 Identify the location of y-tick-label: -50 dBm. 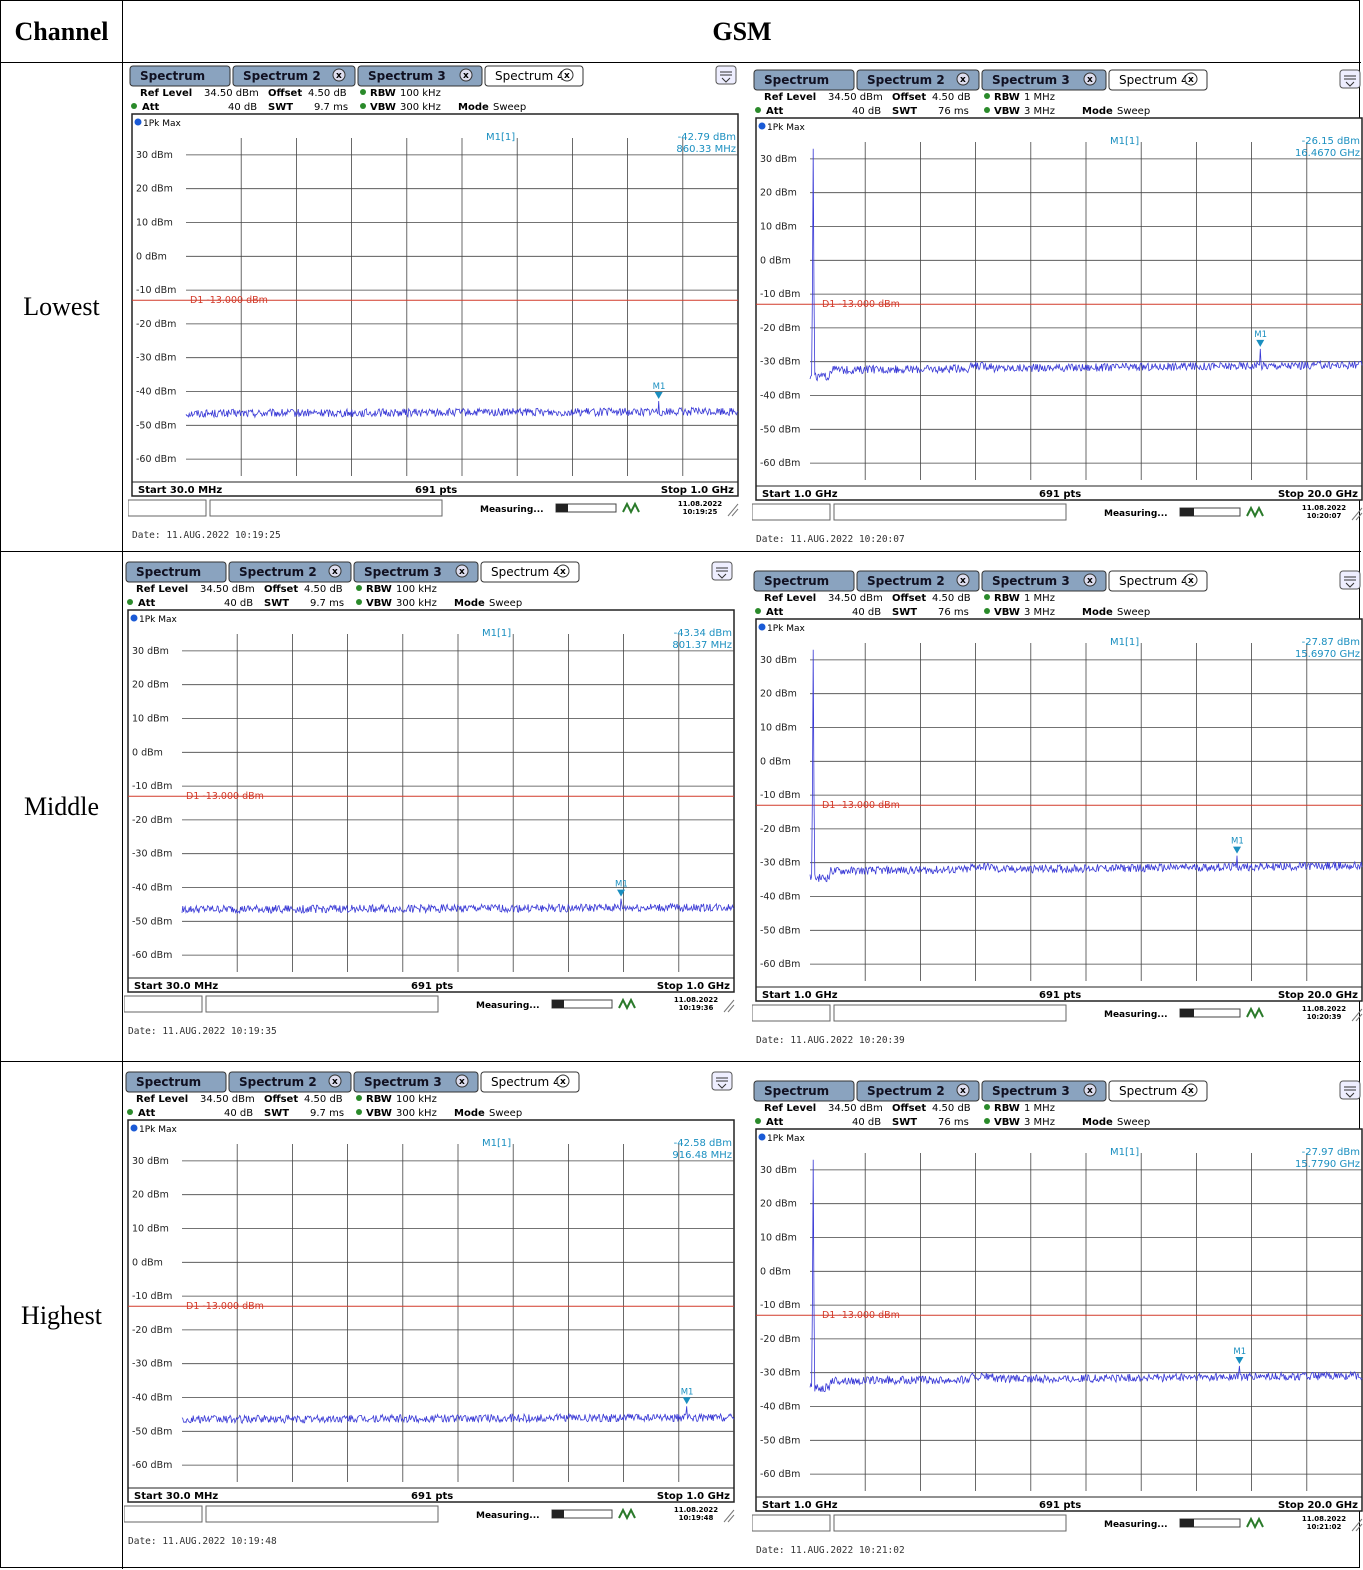
(152, 1431).